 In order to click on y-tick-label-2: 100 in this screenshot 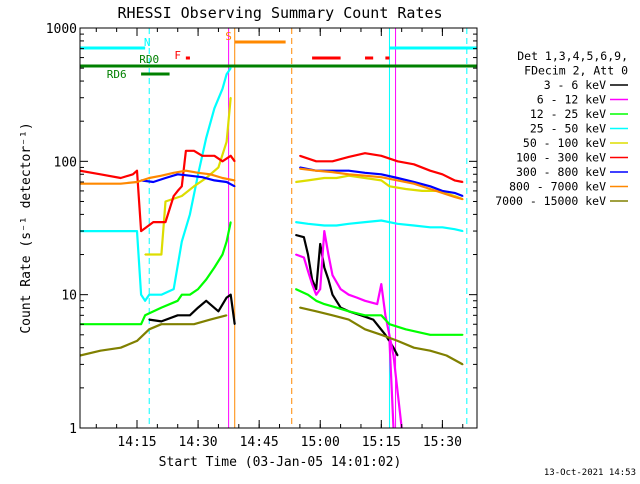, I will do `click(65, 162)`.